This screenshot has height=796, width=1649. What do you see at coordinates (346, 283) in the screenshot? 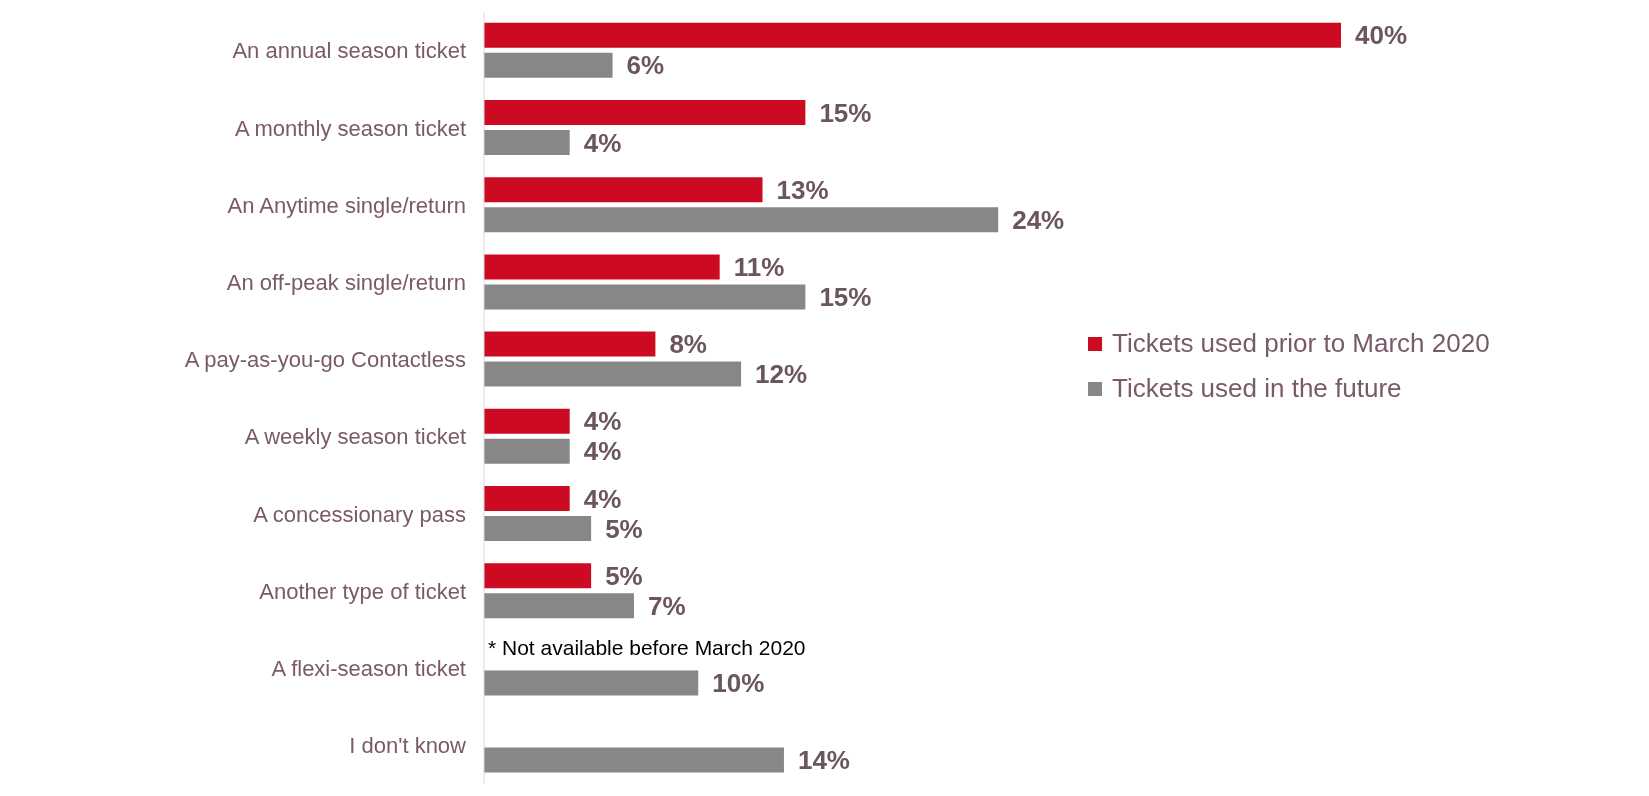
I see `y-tick-label: An off-peak single/return` at bounding box center [346, 283].